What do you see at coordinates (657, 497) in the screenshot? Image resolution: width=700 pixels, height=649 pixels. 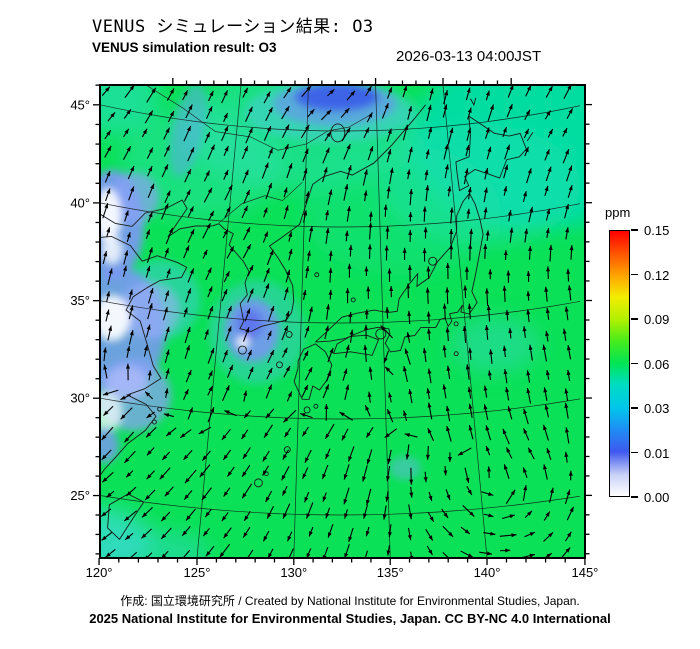 I see `colorbar-tick-label: 0.00` at bounding box center [657, 497].